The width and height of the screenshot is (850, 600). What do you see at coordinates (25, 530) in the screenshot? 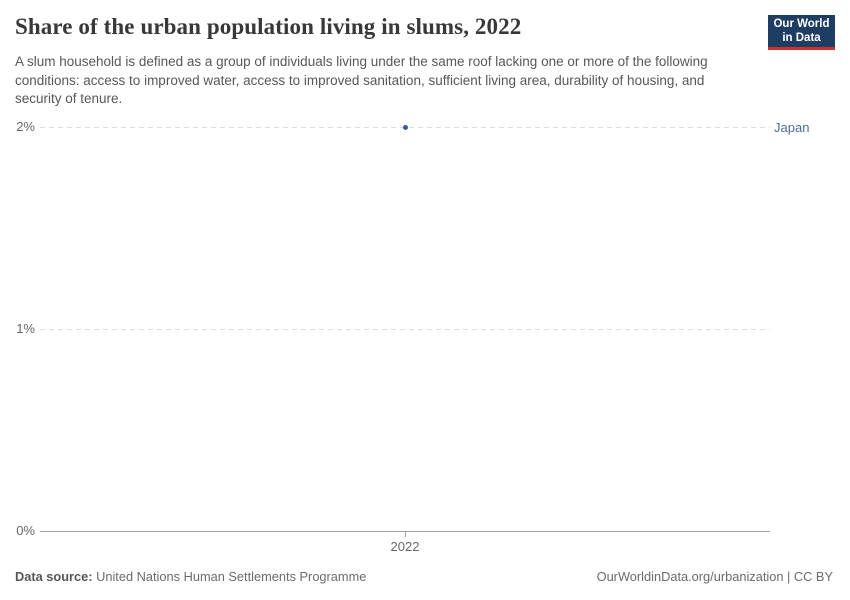
I see `y-tick-label: 0%` at bounding box center [25, 530].